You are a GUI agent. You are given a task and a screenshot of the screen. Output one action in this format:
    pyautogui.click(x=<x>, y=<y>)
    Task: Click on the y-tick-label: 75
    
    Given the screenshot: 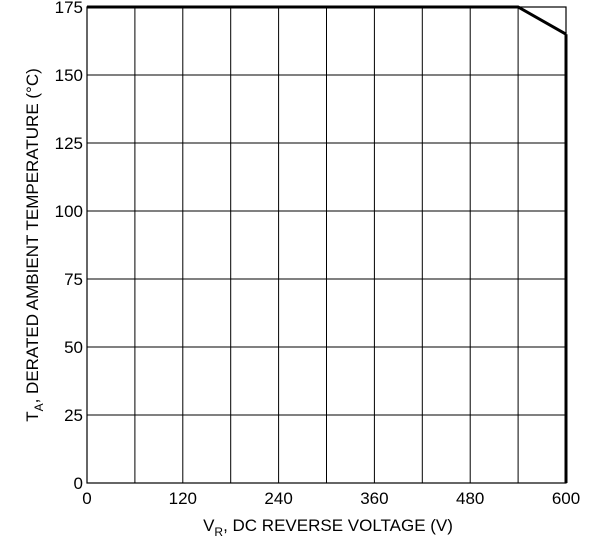 What is the action you would take?
    pyautogui.click(x=73, y=279)
    